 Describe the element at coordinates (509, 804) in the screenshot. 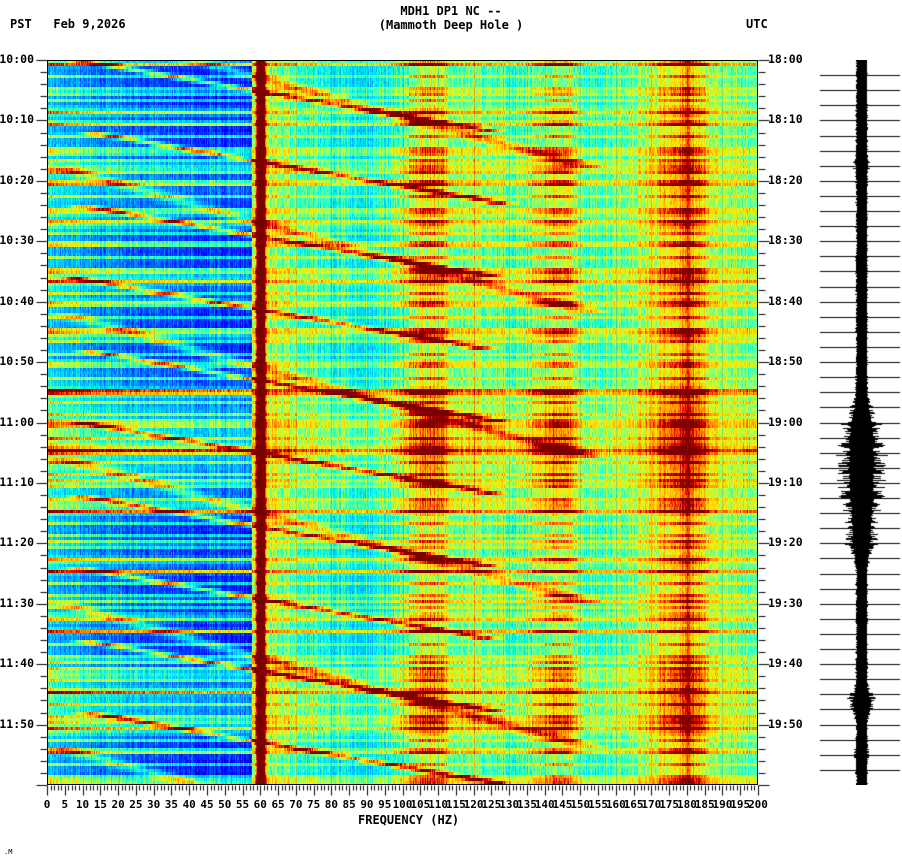

I see `frequency-tick-label: 130` at that location.